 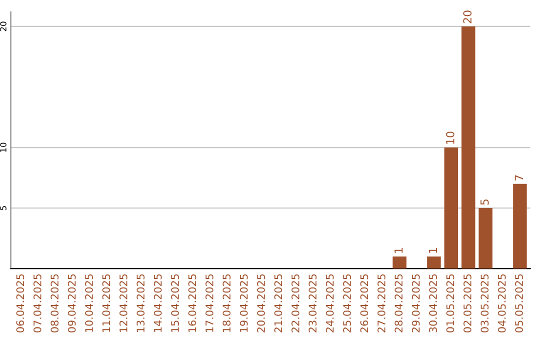 I want to click on x-tick-label: 17.04.2025, so click(x=209, y=303).